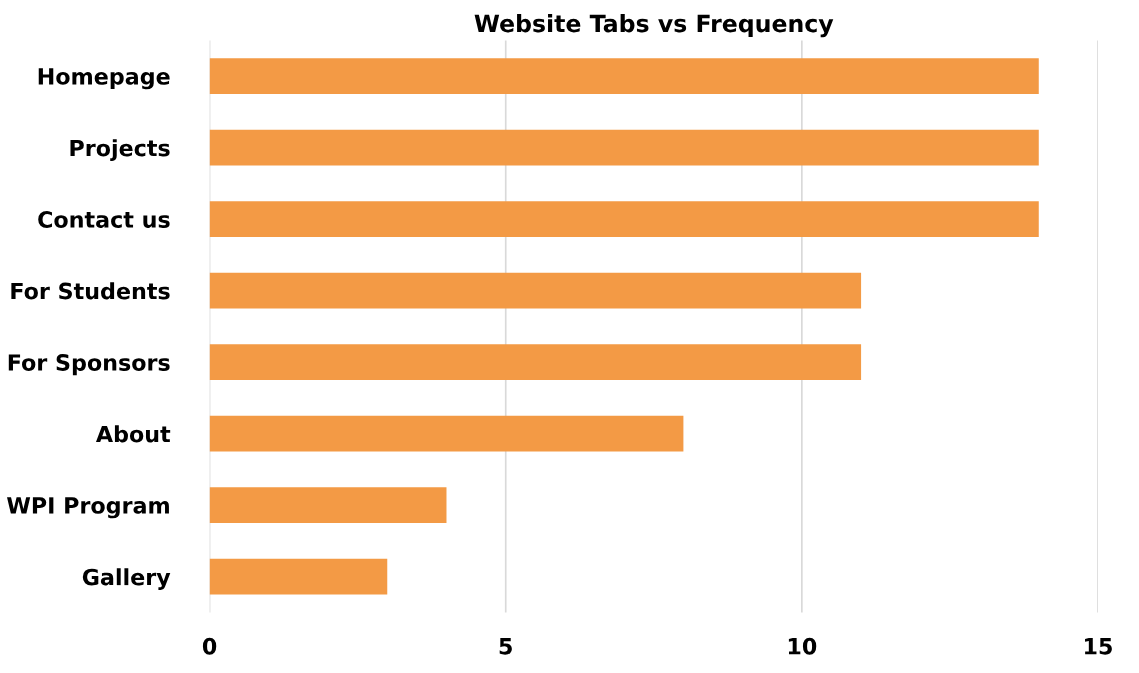  What do you see at coordinates (505, 646) in the screenshot?
I see `x-tick-label: 5` at bounding box center [505, 646].